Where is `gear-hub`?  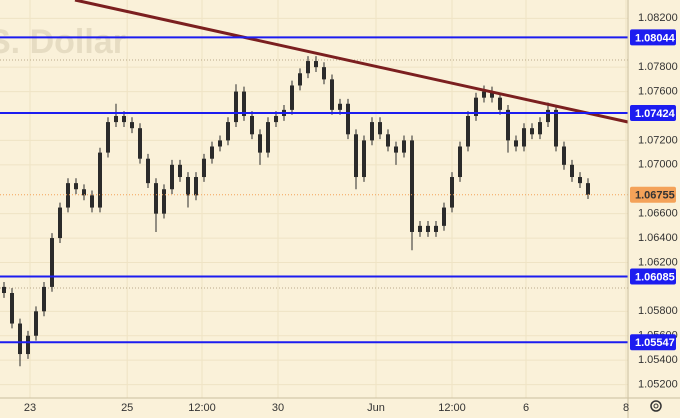 gear-hub is located at coordinates (656, 406).